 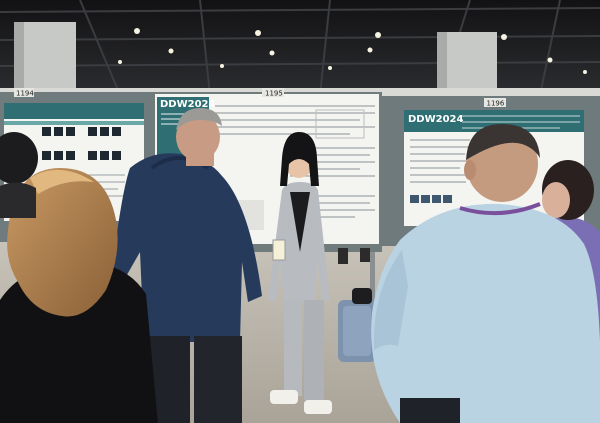 I want to click on board-number-center: 1195, so click(x=274, y=94).